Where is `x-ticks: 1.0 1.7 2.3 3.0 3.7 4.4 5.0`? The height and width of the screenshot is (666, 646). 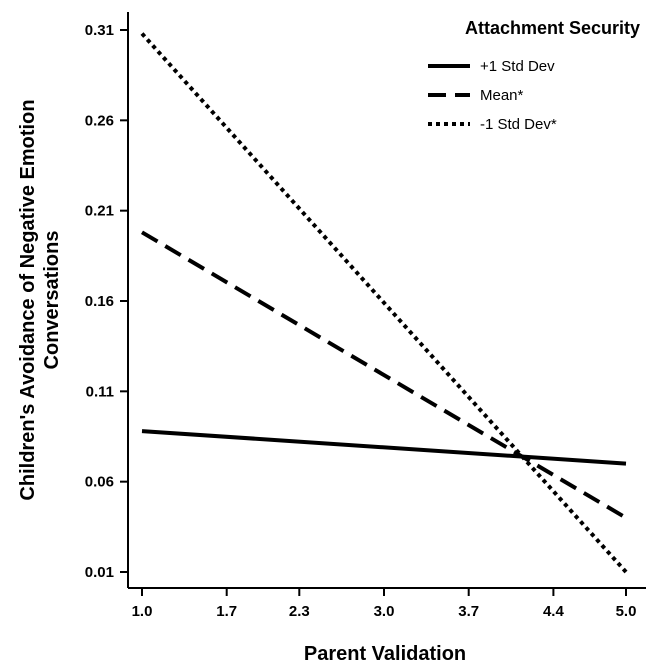 x-ticks: 1.0 1.7 2.3 3.0 3.7 4.4 5.0 is located at coordinates (384, 604).